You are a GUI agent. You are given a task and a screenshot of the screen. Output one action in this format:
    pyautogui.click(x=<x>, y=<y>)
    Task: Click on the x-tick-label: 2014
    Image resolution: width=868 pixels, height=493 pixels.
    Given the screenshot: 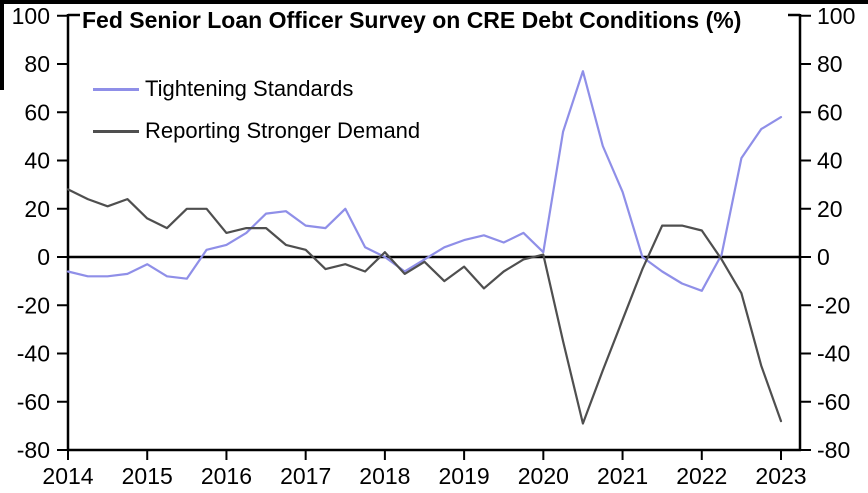 What is the action you would take?
    pyautogui.click(x=67, y=476)
    